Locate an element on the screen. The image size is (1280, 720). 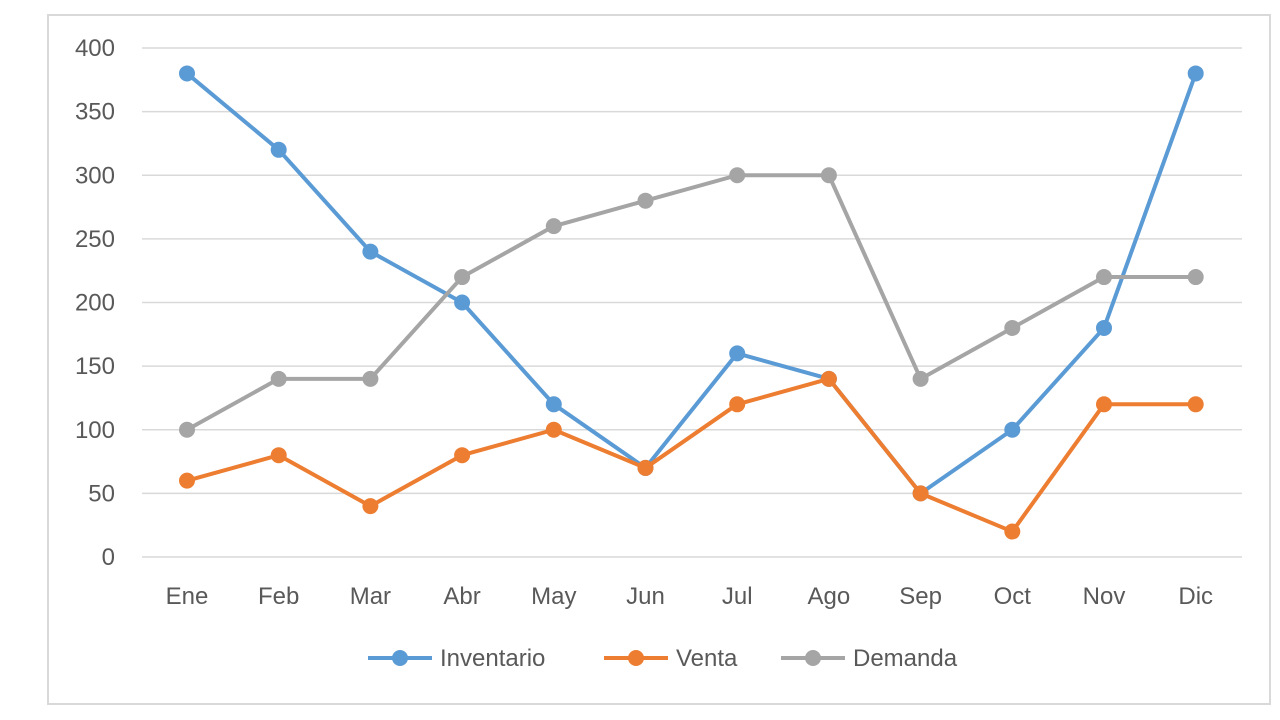
legend-label: Demanda is located at coordinates (905, 658).